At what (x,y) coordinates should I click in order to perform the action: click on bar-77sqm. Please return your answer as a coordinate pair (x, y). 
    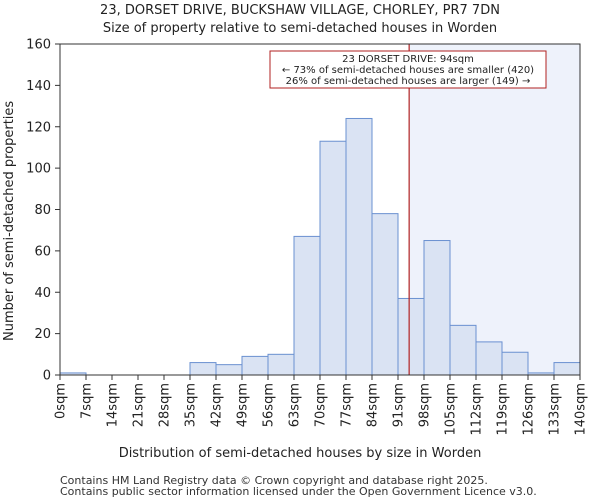
    Looking at the image, I should click on (359, 246).